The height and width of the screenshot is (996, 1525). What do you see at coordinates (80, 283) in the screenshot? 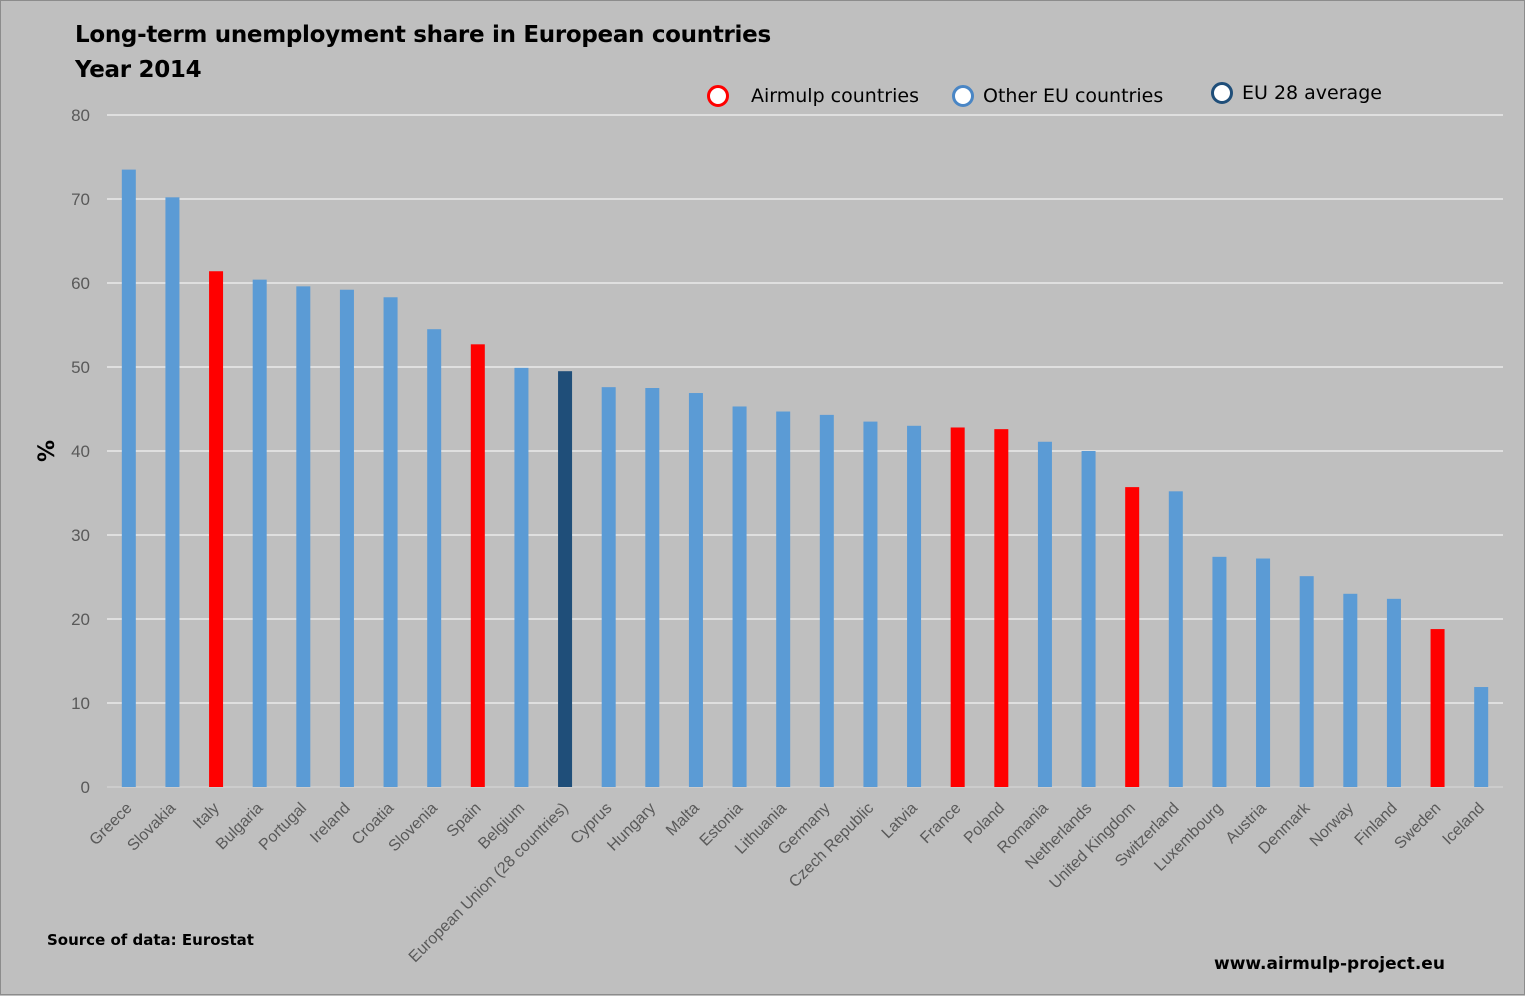
I see `y-tick-label: 60` at bounding box center [80, 283].